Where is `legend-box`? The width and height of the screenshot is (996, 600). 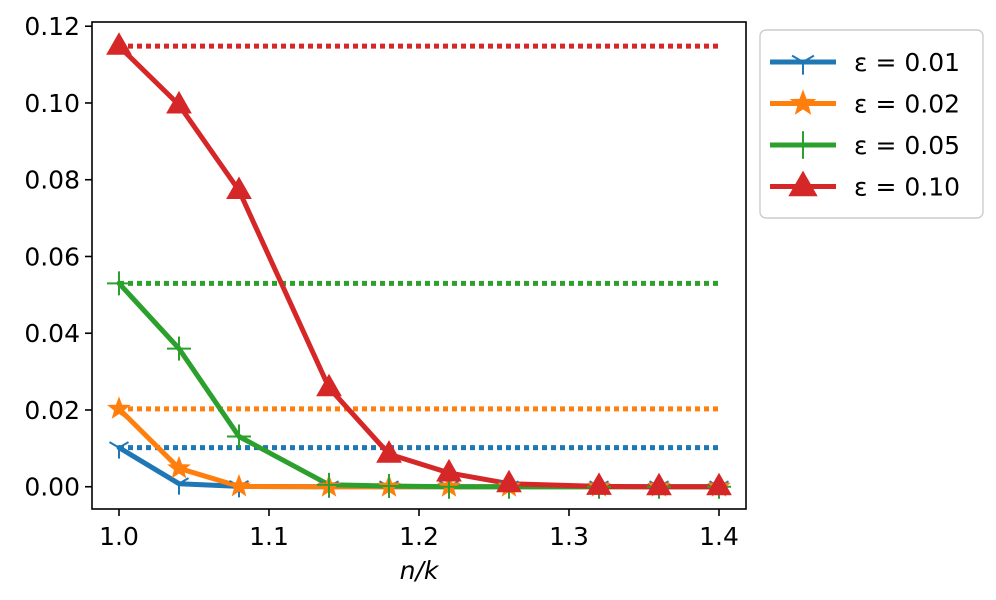 legend-box is located at coordinates (871, 124).